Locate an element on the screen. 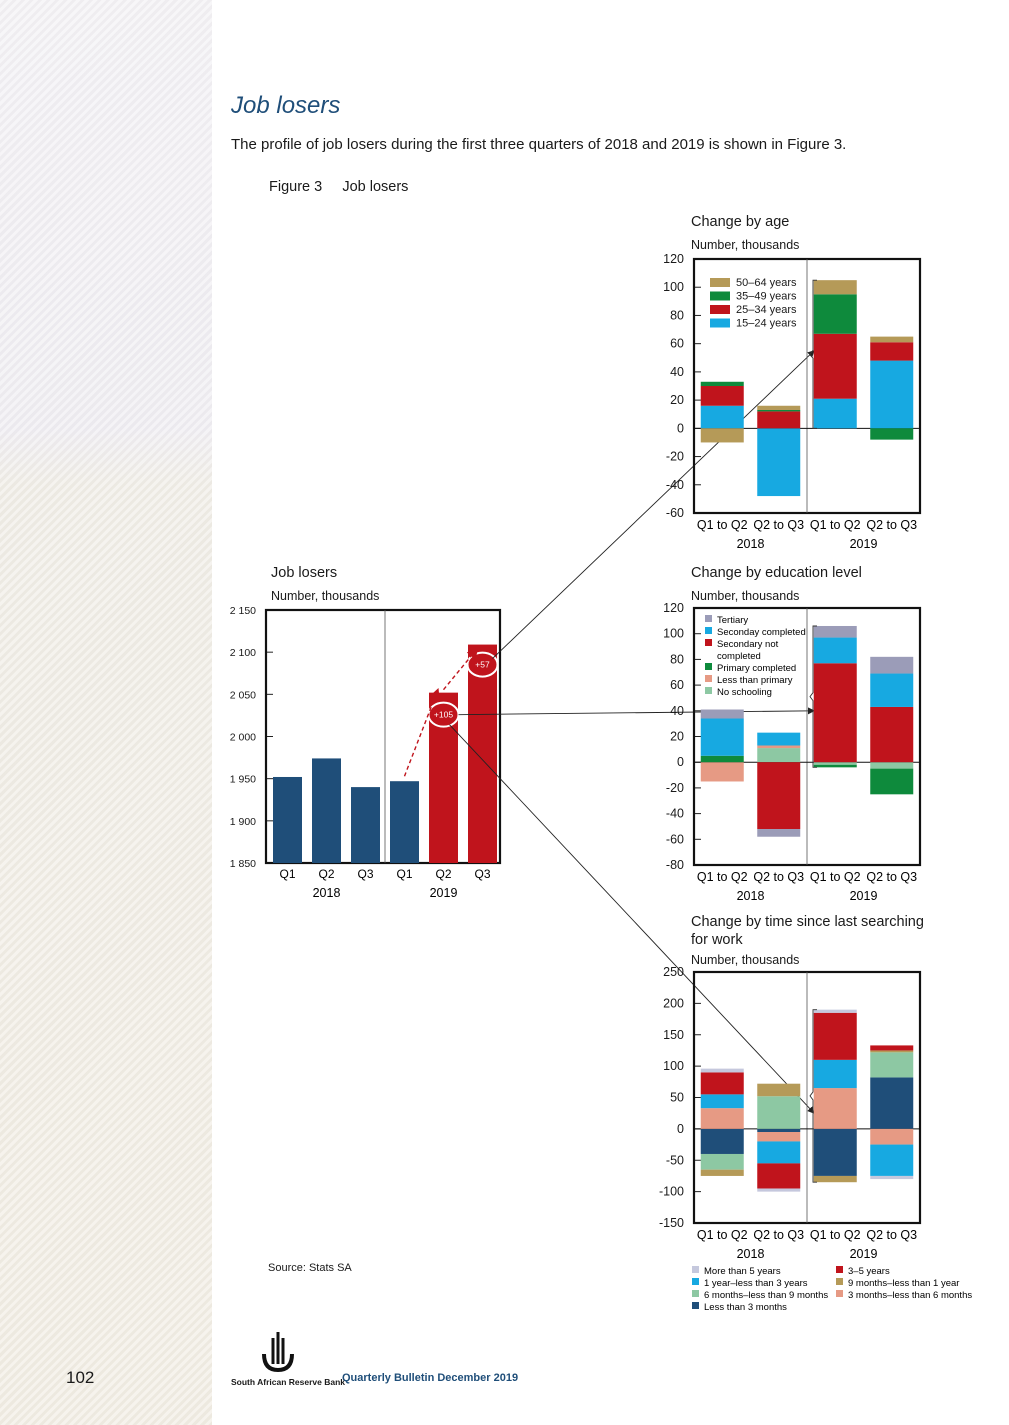 The image size is (1009, 1425). x-group-label-job_losers: 2019 is located at coordinates (444, 893).